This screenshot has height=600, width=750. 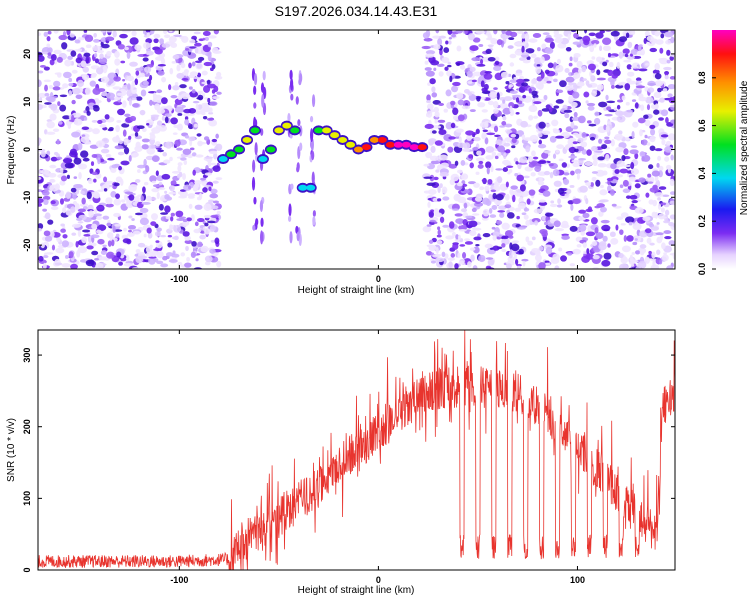 I want to click on spectrogram-ytick-label: -20, so click(x=27, y=245).